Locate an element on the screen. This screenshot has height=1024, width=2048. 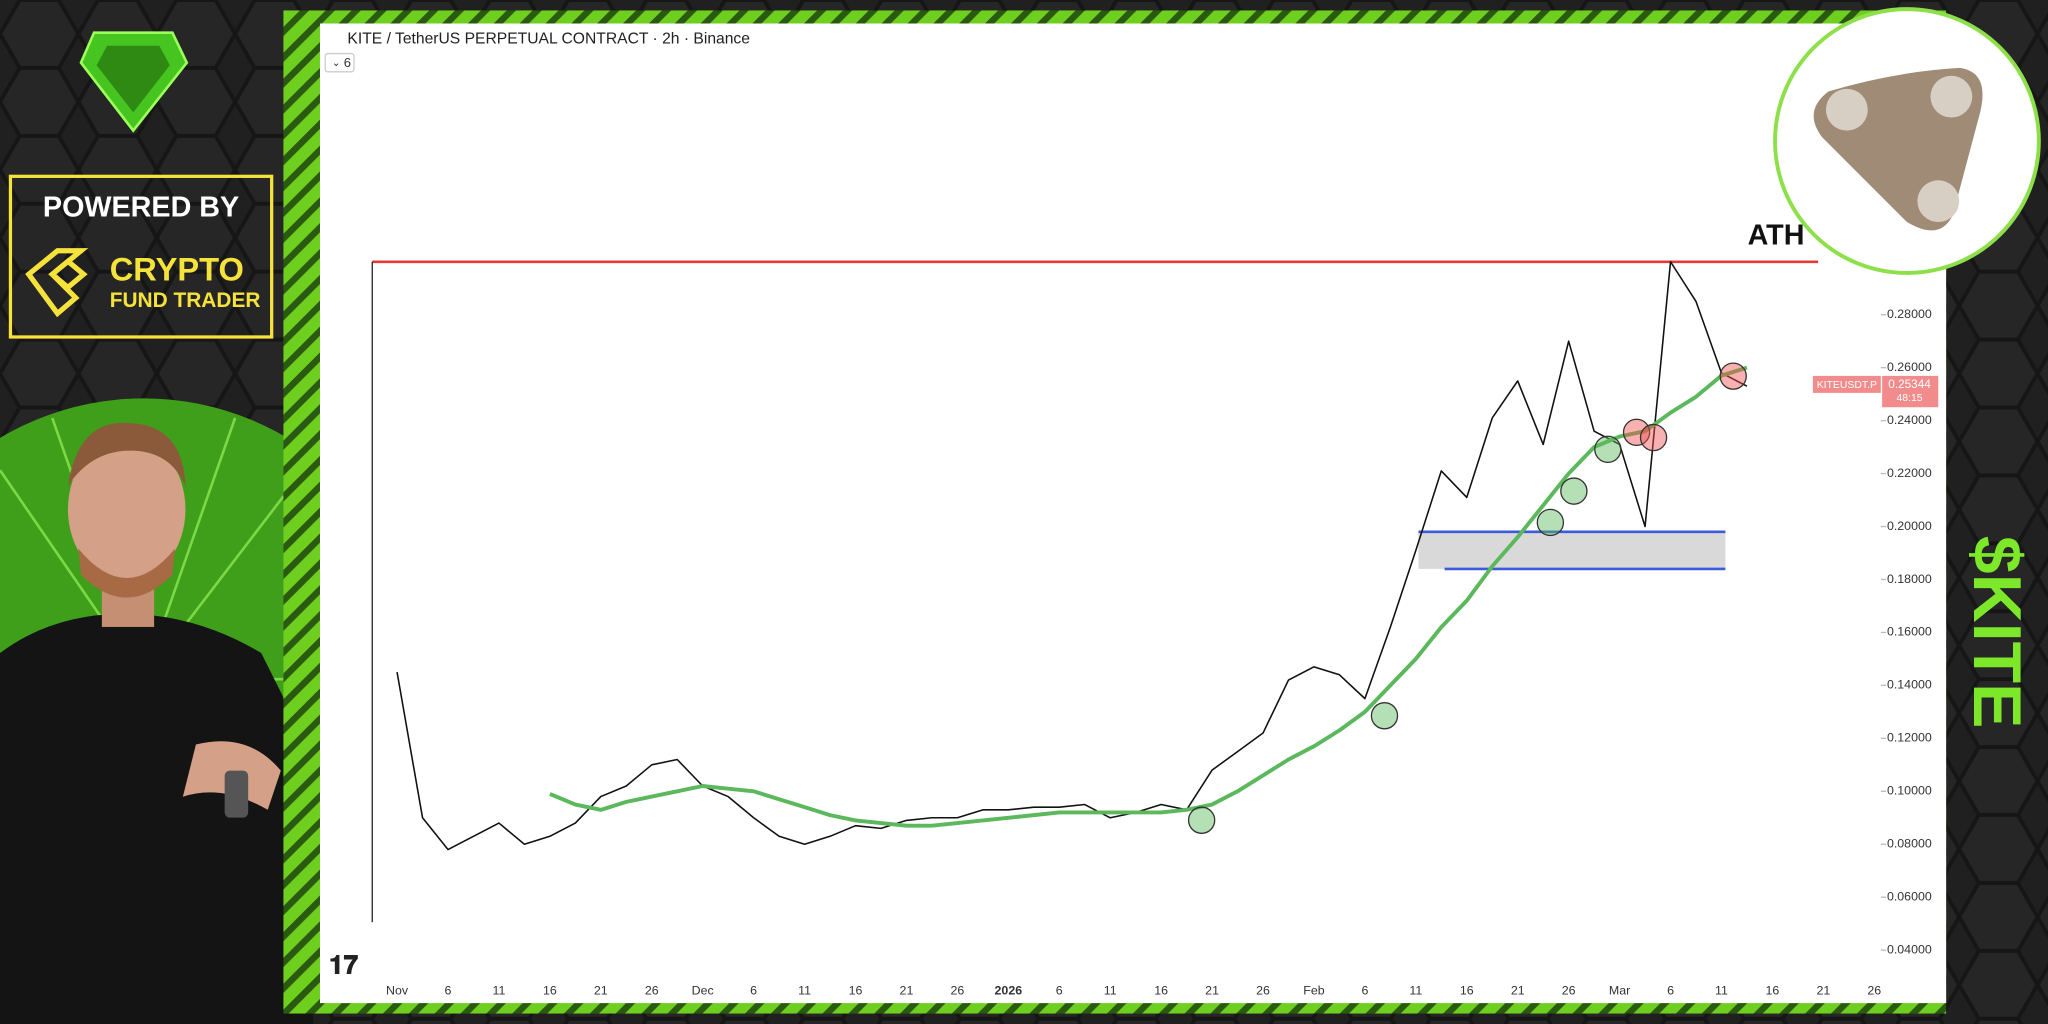
y-tick-label: 0.20000 is located at coordinates (1909, 526).